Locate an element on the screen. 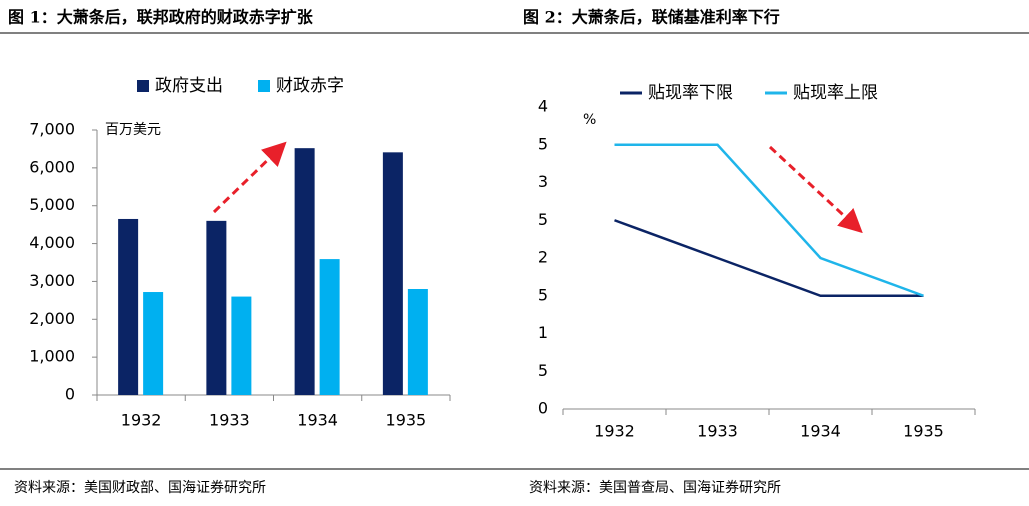 The image size is (1029, 506). figure-title: 图 1：大萧条后，联邦政府的财政赤字扩张 is located at coordinates (161, 17).